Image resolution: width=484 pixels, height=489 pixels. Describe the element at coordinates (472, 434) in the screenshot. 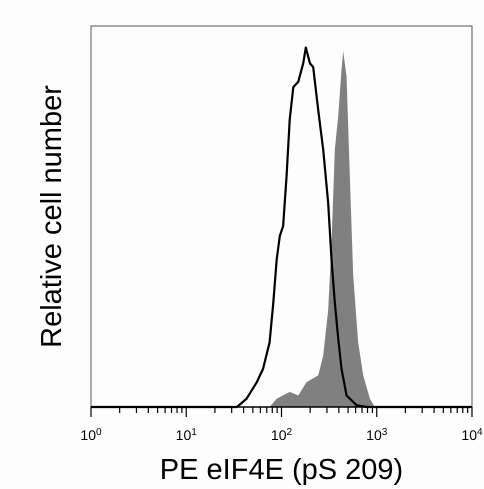

I see `x-tick-label: 10$^{4}$` at that location.